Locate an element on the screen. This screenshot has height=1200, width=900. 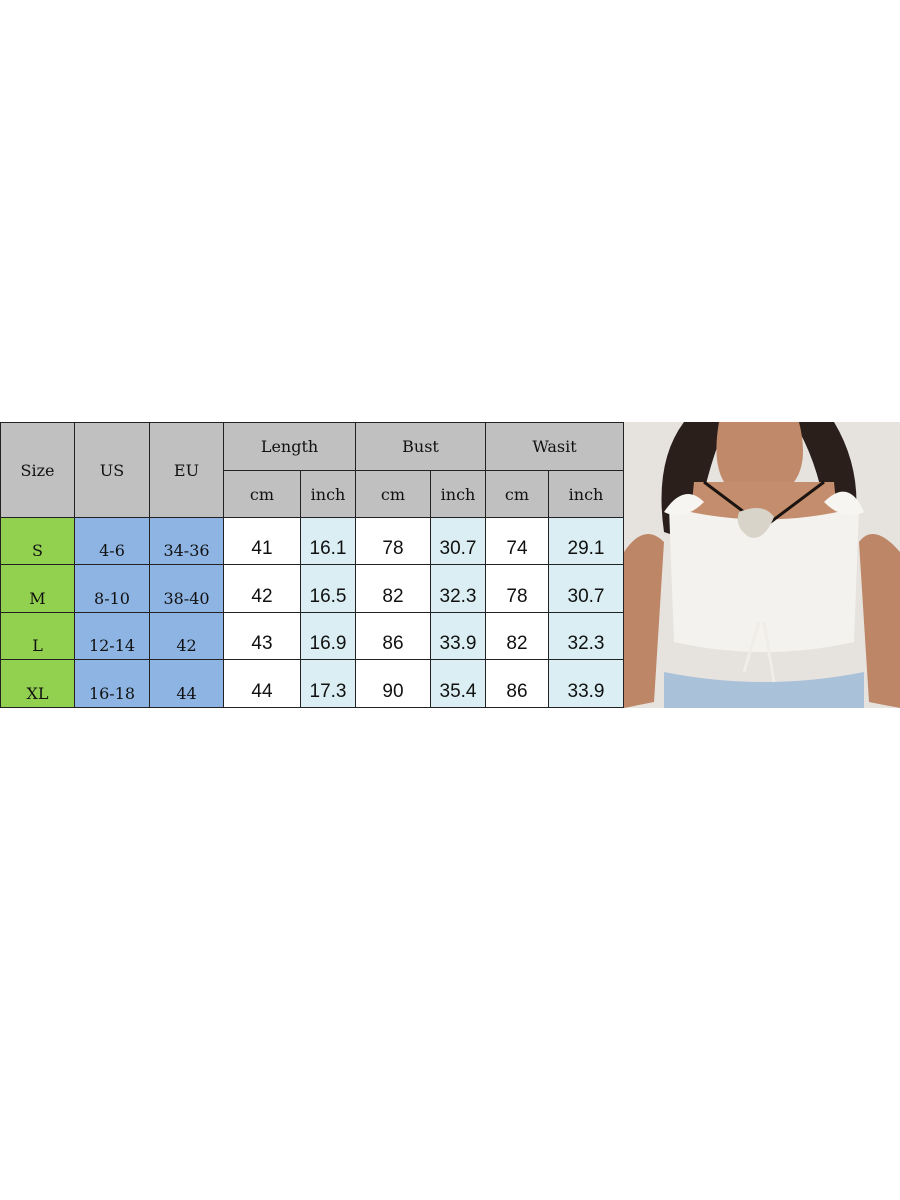
cell-length-in: 16.9 is located at coordinates (328, 636).